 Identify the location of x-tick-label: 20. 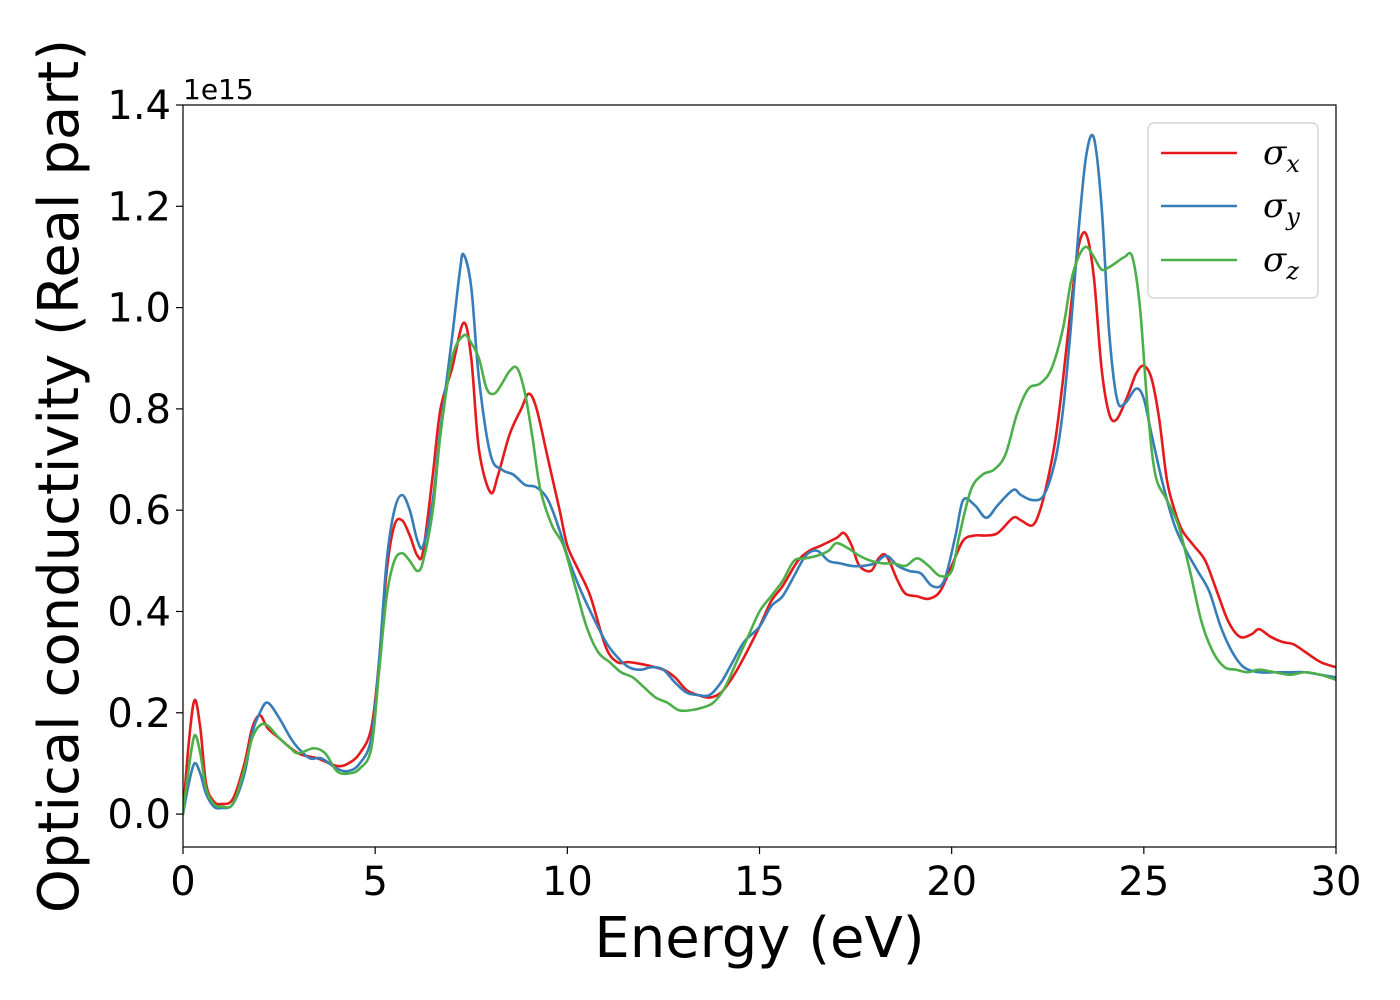
(951, 882).